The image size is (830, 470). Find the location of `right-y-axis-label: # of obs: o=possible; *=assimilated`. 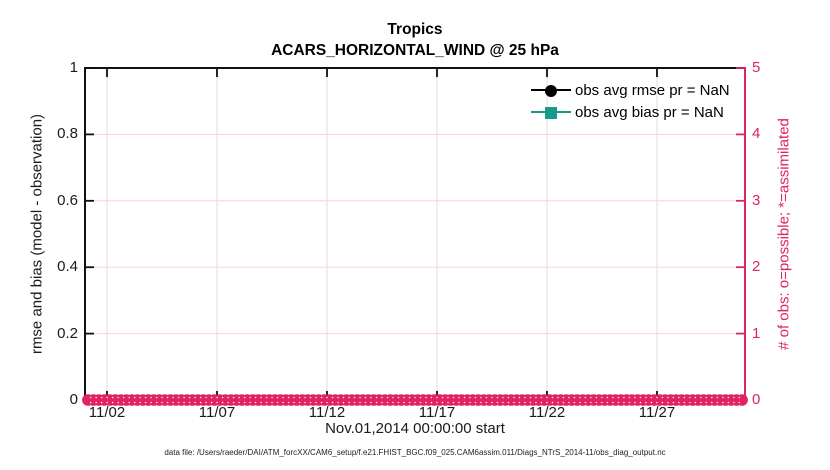

right-y-axis-label: # of obs: o=possible; *=assimilated is located at coordinates (784, 234).